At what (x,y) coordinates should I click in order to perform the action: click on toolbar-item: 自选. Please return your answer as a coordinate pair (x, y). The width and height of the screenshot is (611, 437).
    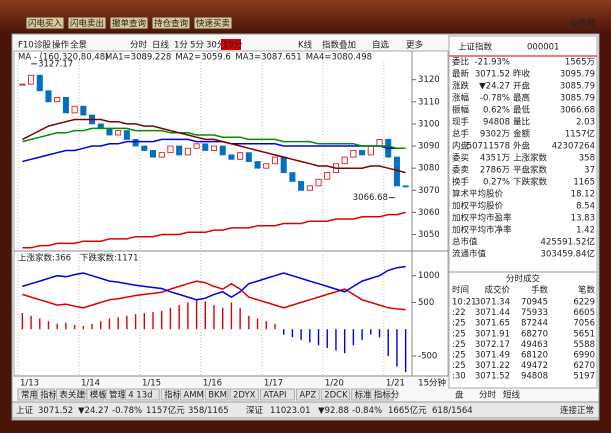
    Looking at the image, I should click on (381, 45).